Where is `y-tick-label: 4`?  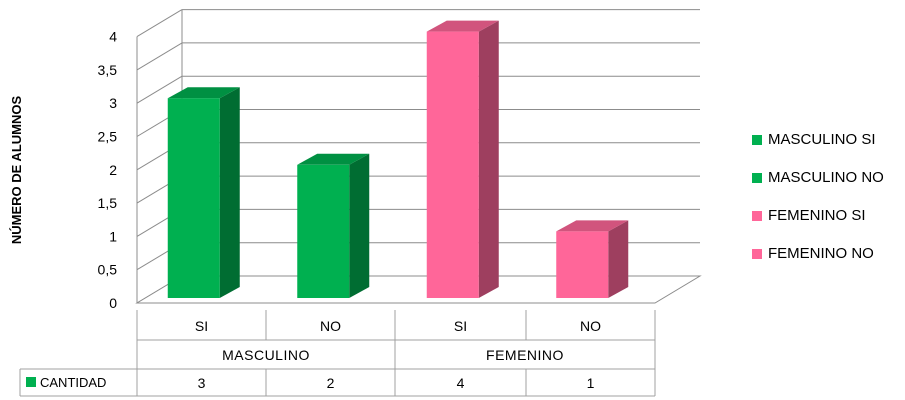
y-tick-label: 4 is located at coordinates (113, 37).